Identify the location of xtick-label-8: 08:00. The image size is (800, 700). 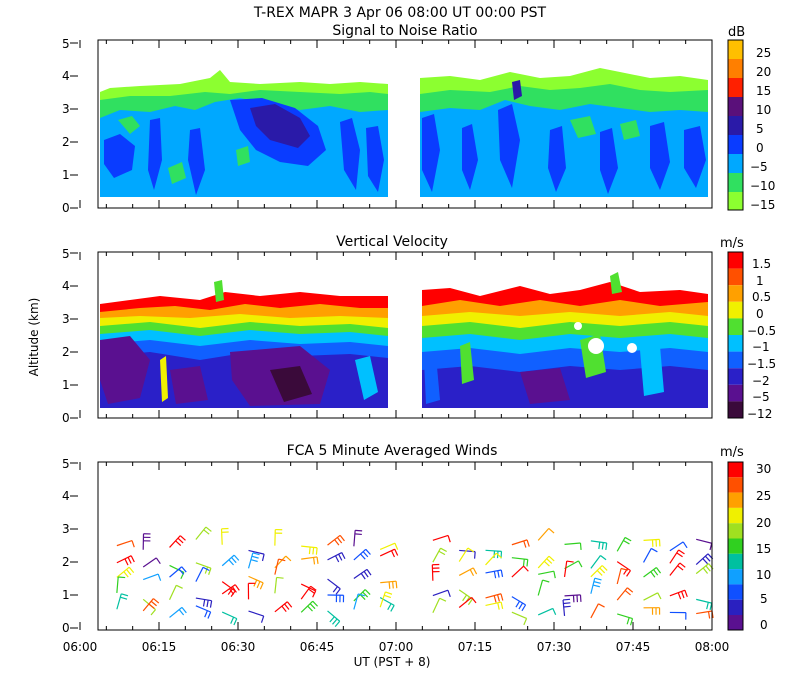
(712, 647).